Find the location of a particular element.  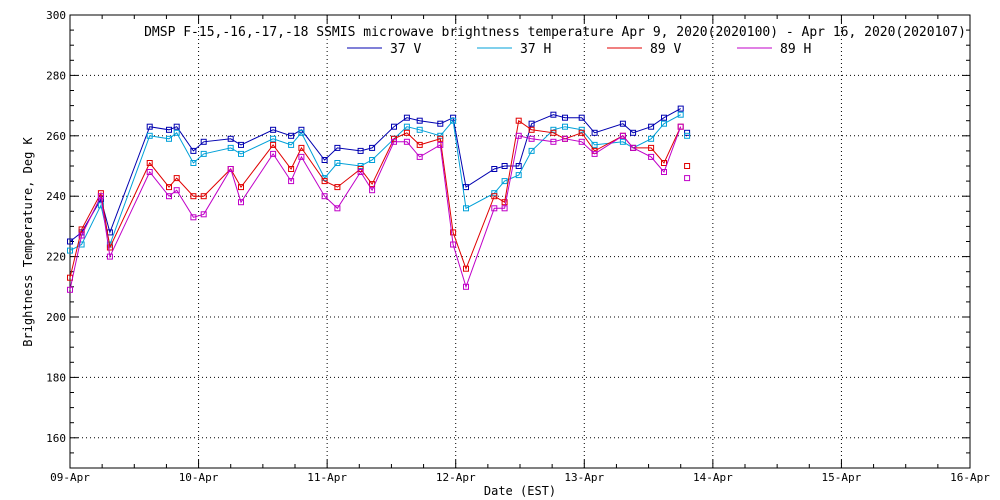

y-axis-label: Brightness Temperature, Deg K is located at coordinates (28, 241).